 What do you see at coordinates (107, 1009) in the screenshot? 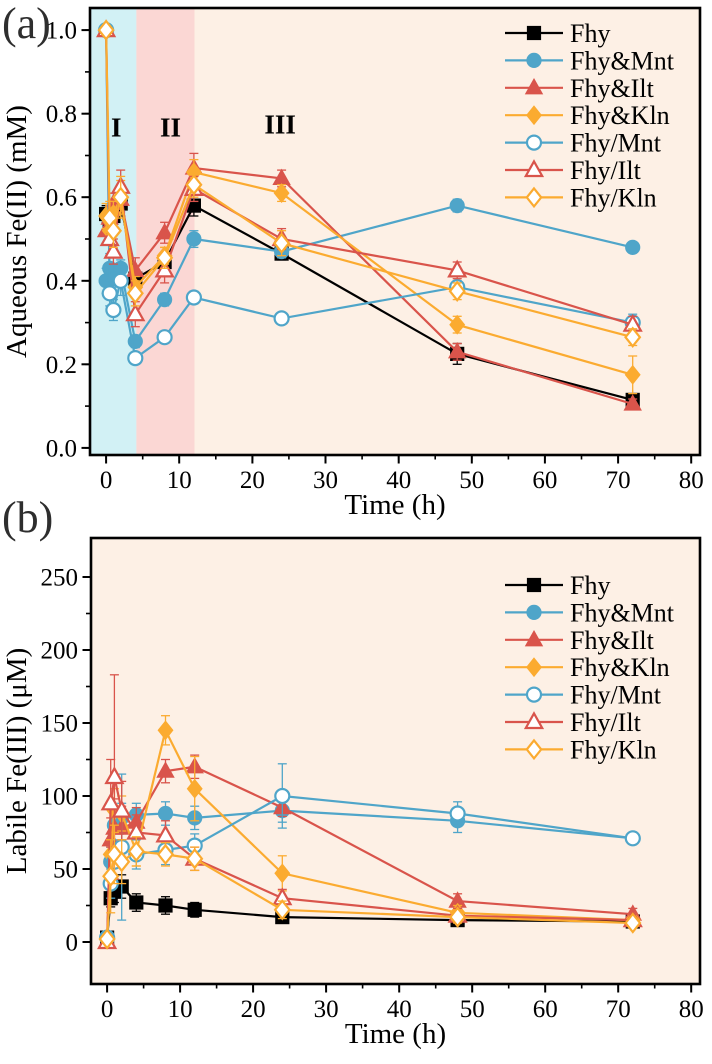
I see `x-tick-label: 0` at bounding box center [107, 1009].